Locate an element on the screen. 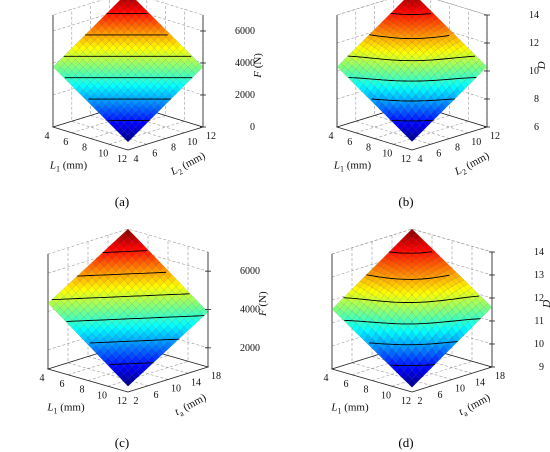 The image size is (550, 452). z-tick-label: 11 is located at coordinates (539, 321).